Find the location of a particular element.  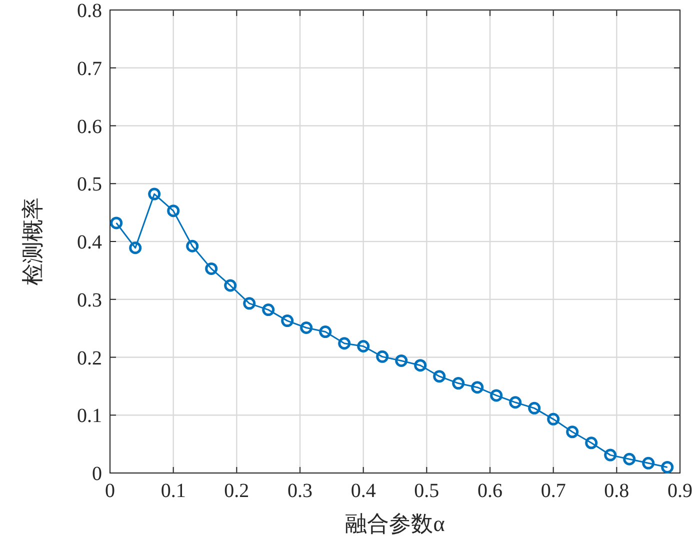

x-tick-label: 0.2 is located at coordinates (237, 491).